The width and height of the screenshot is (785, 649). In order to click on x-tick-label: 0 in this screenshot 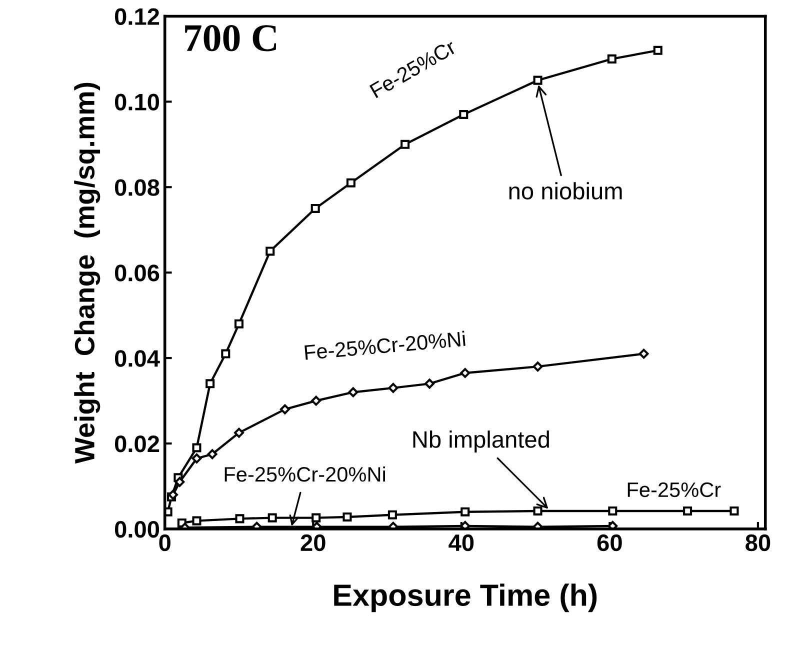, I will do `click(164, 543)`.